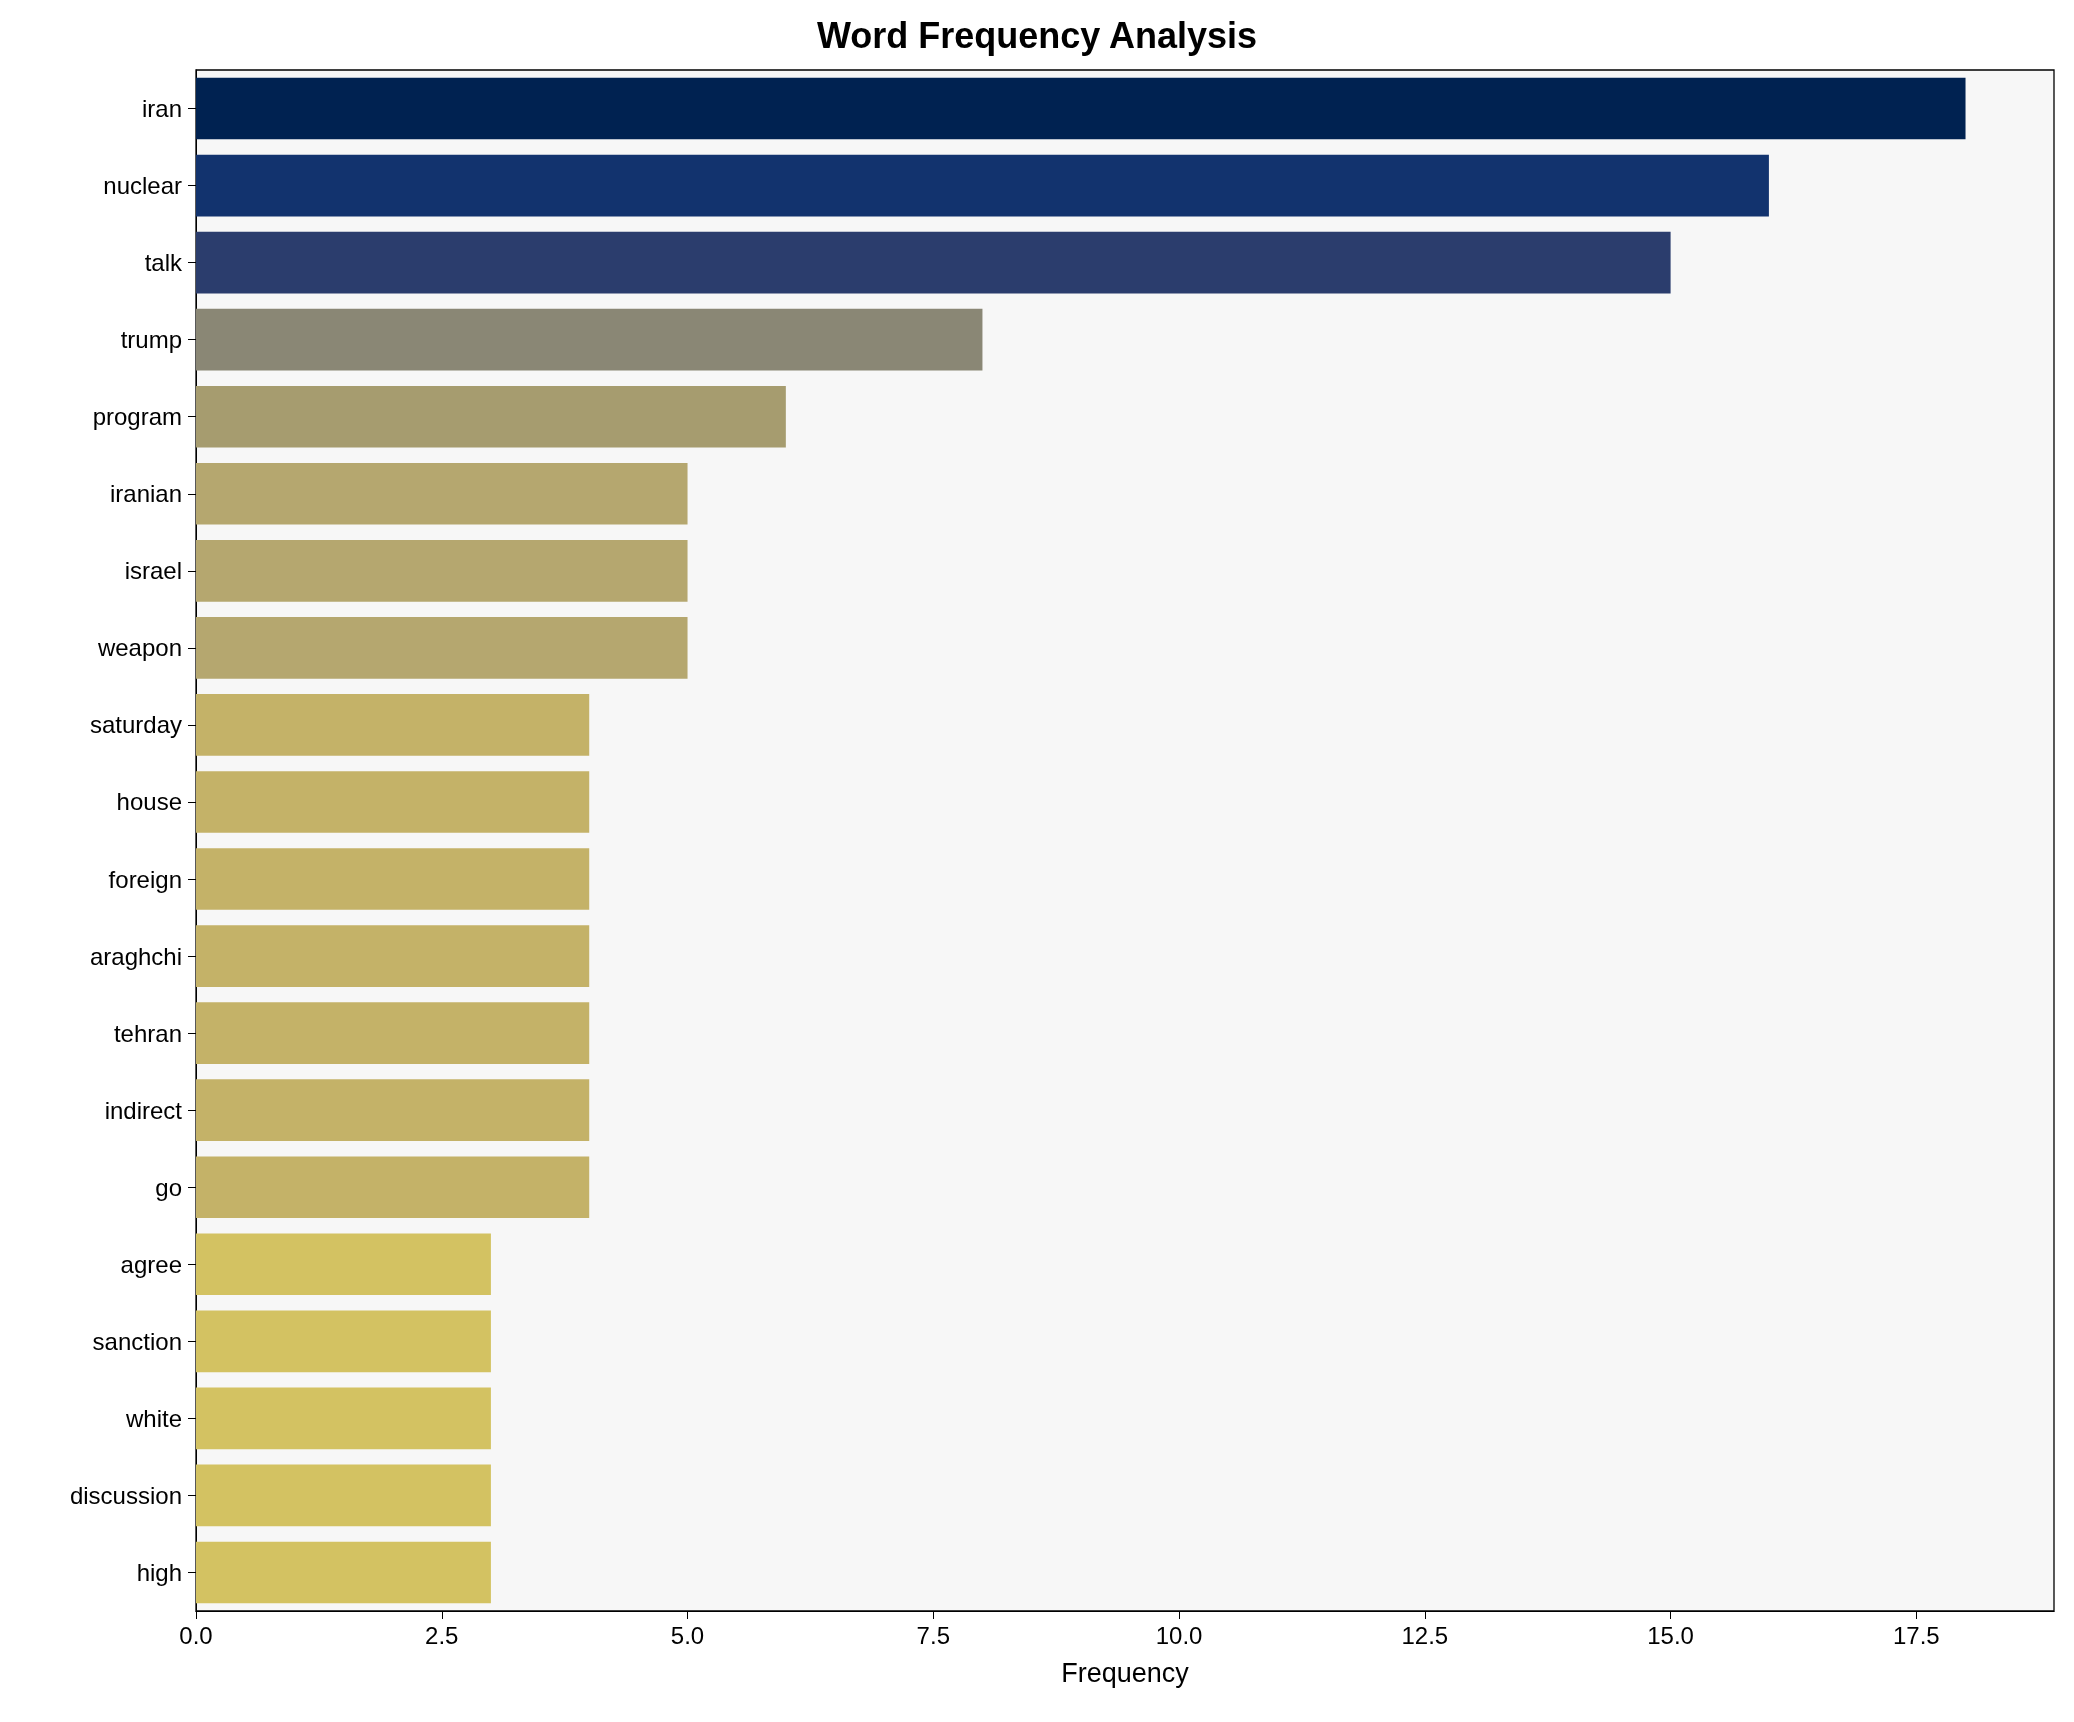 This screenshot has width=2074, height=1722. Describe the element at coordinates (442, 1635) in the screenshot. I see `x-tick-label: 2.5` at that location.